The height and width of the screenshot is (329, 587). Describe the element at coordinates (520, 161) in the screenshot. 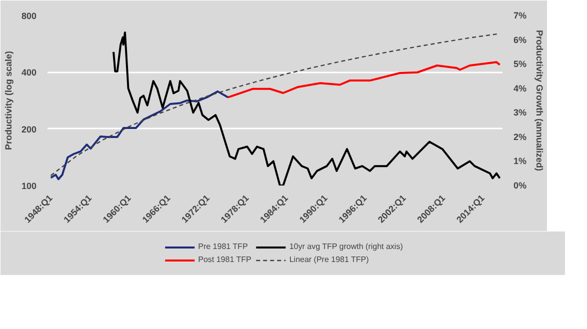

I see `y2-tick-label: 1%` at that location.